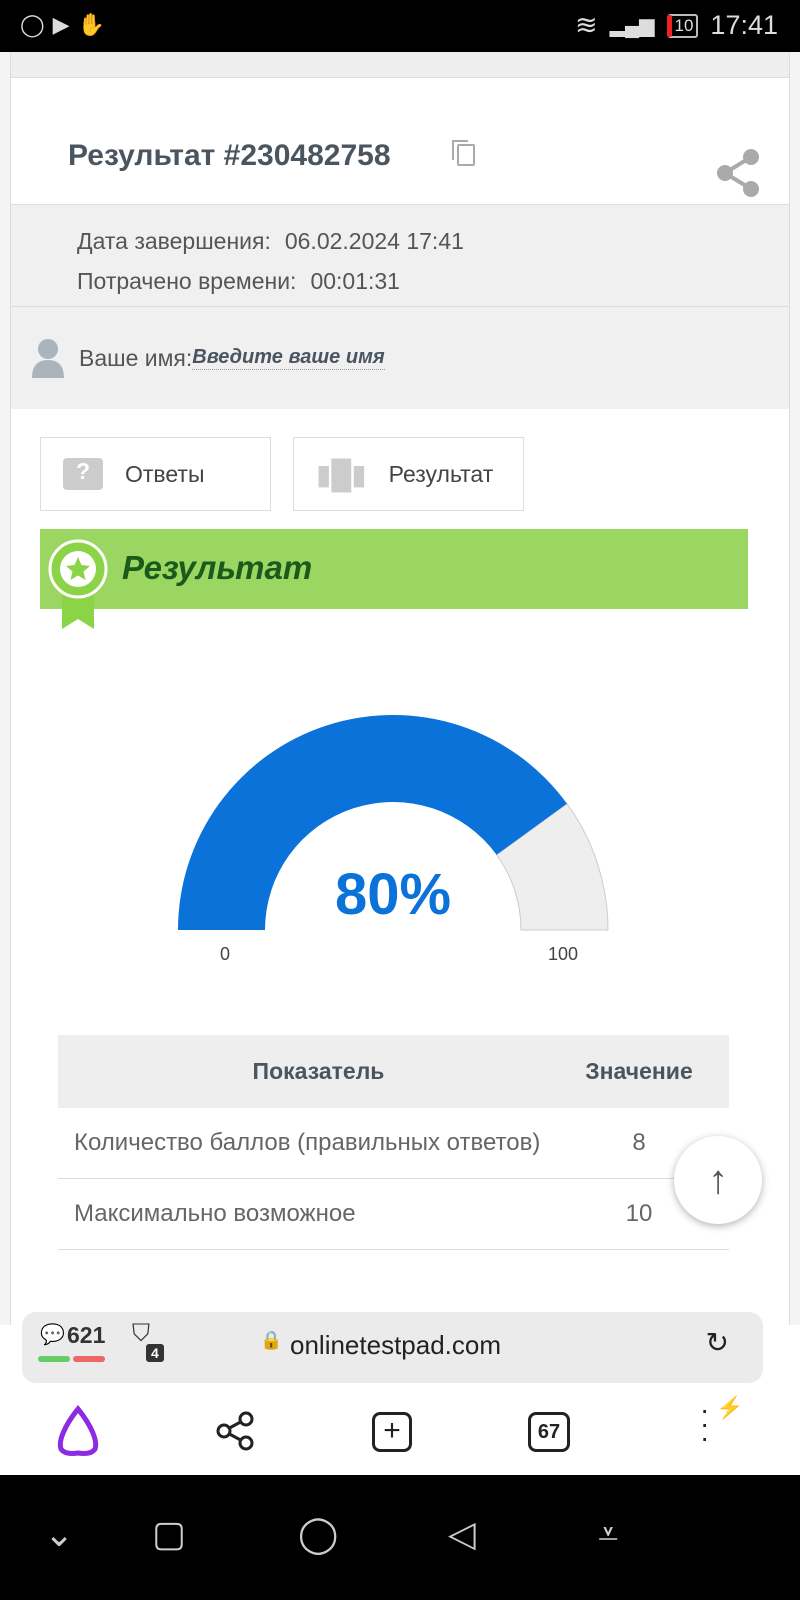 Image resolution: width=800 pixels, height=1600 pixels. Describe the element at coordinates (563, 954) in the screenshot. I see `gauge-max-label: 100` at that location.